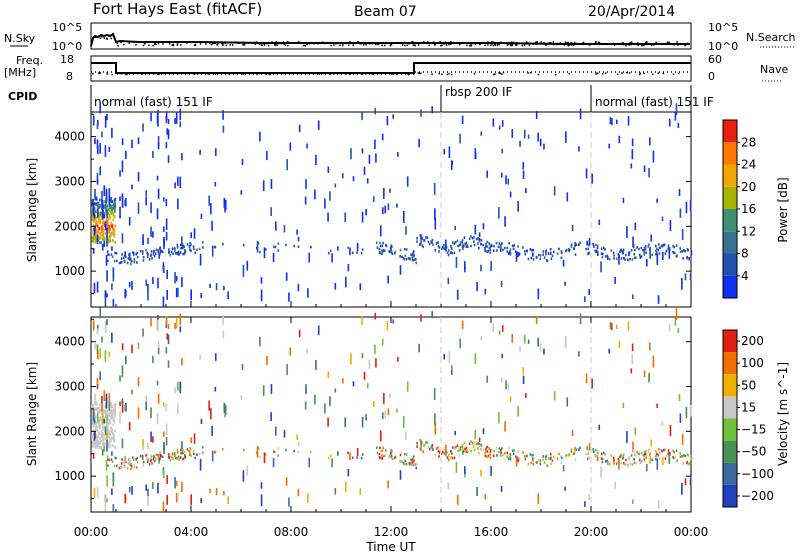 Image resolution: width=800 pixels, height=554 pixels. Describe the element at coordinates (753, 430) in the screenshot. I see `colorbar-tick-label: −15` at that location.